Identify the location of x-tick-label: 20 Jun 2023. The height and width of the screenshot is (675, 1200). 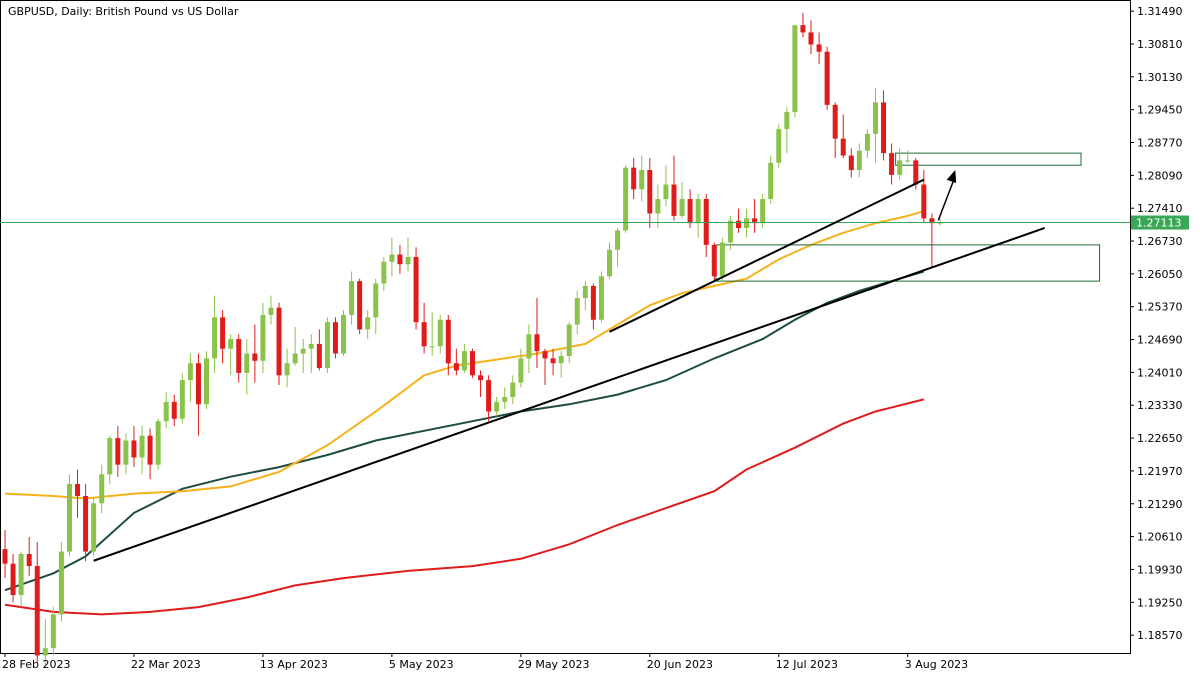
(680, 664).